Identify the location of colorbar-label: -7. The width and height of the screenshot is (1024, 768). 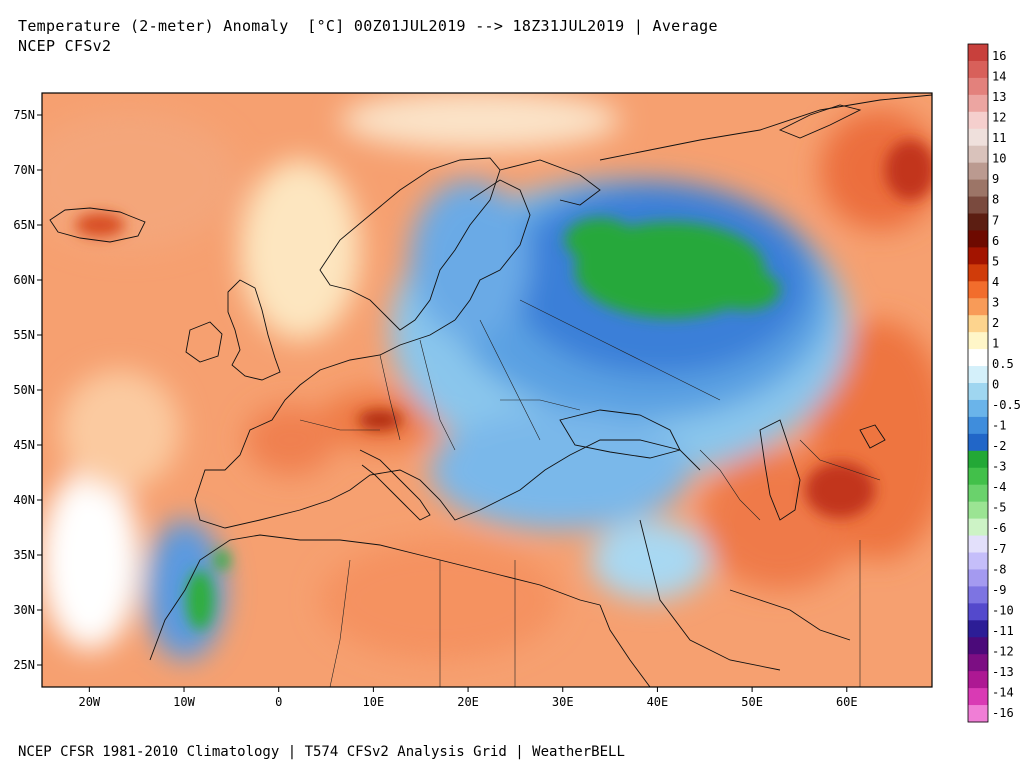
(999, 549).